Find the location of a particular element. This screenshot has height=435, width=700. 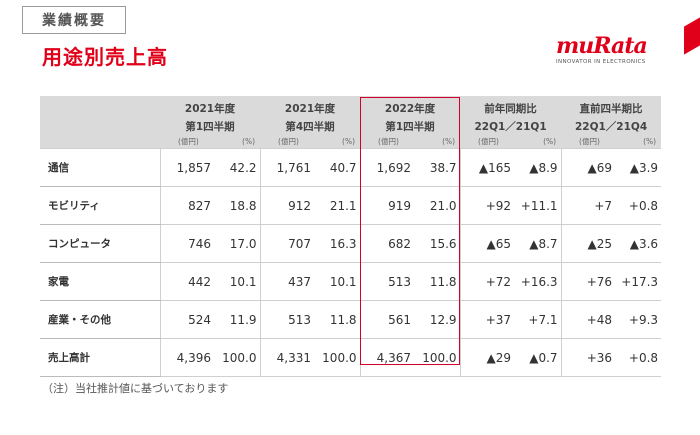

table-cell: +7 is located at coordinates (588, 205).